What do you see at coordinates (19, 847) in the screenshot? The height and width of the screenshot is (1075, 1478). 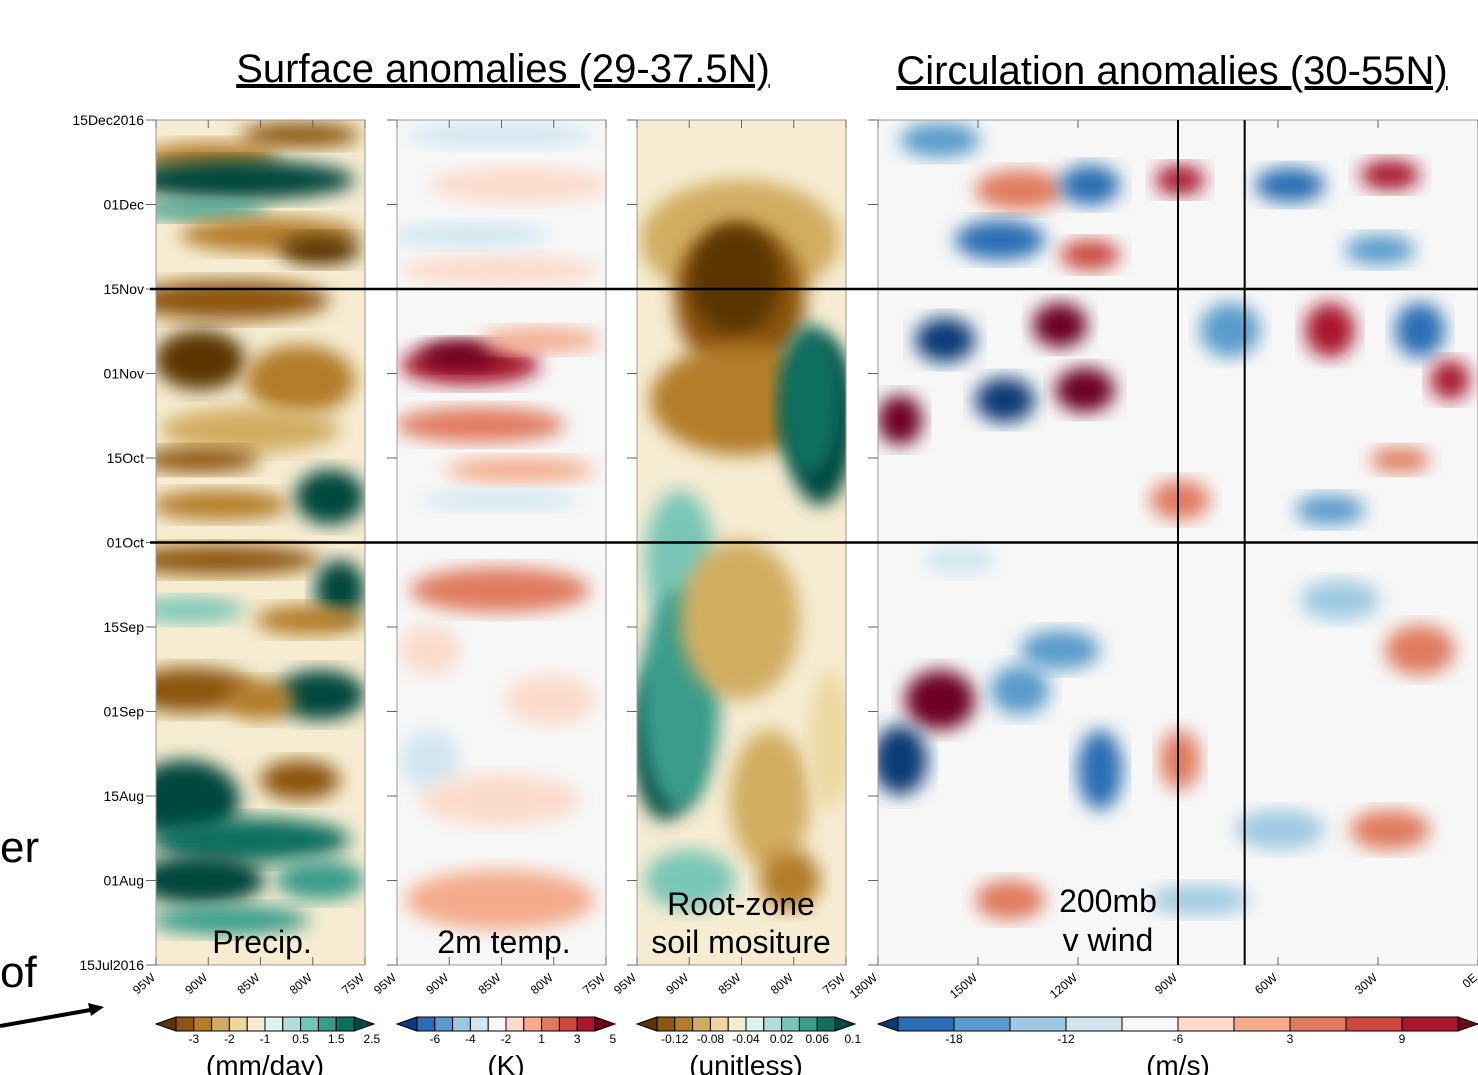 I see `left-fragment-1: er` at bounding box center [19, 847].